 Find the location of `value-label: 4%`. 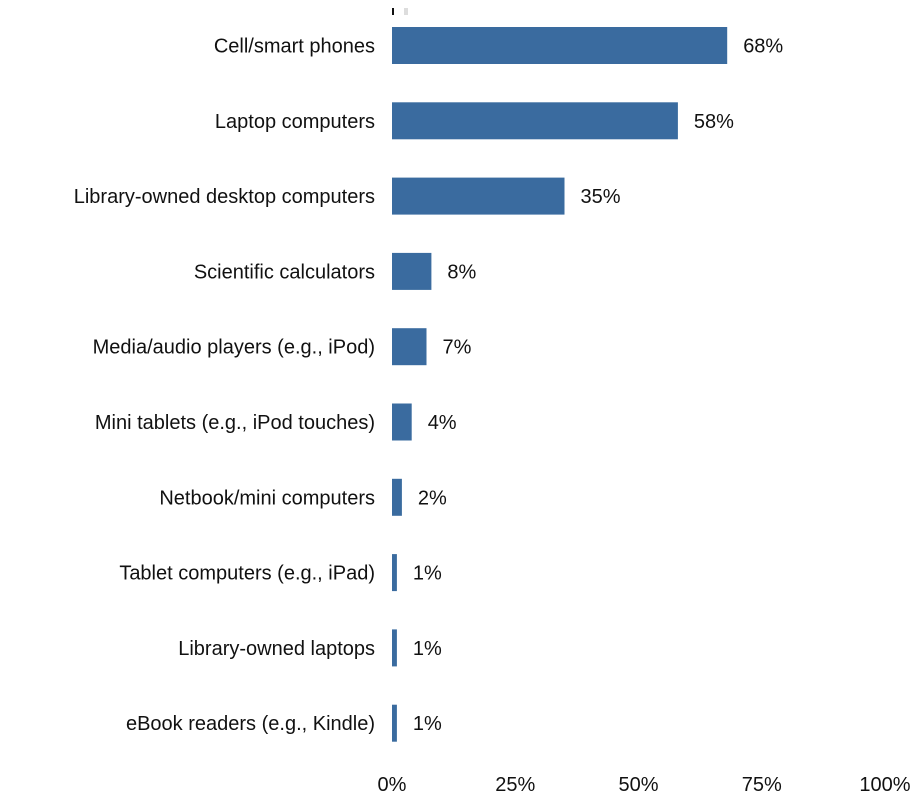

value-label: 4% is located at coordinates (442, 423).